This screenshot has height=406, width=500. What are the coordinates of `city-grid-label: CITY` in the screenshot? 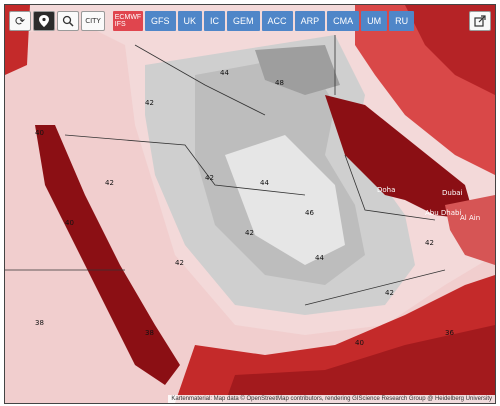 It's located at (93, 21).